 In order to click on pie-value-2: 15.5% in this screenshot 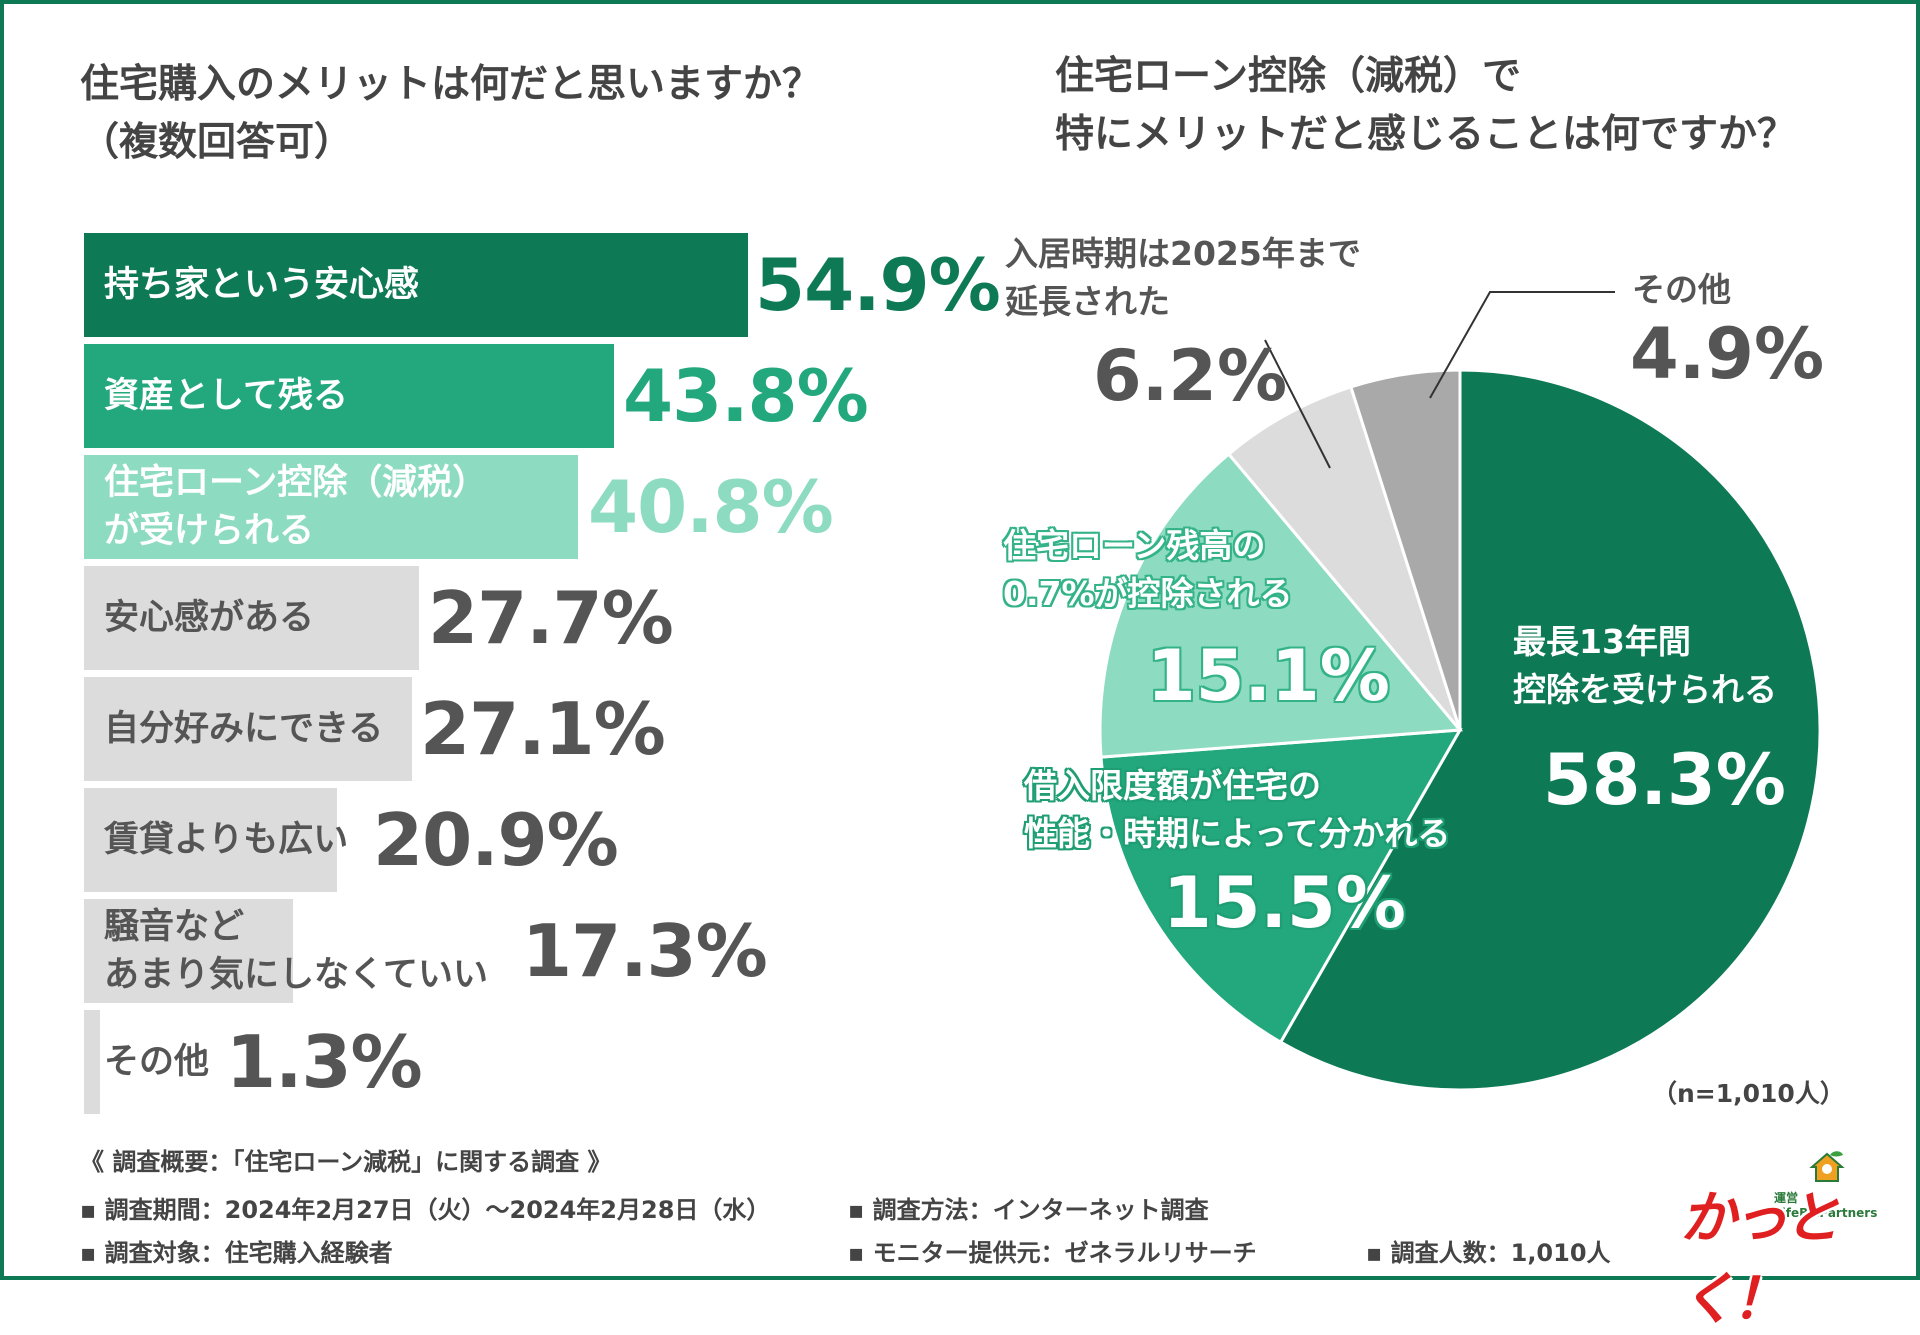, I will do `click(1284, 903)`.